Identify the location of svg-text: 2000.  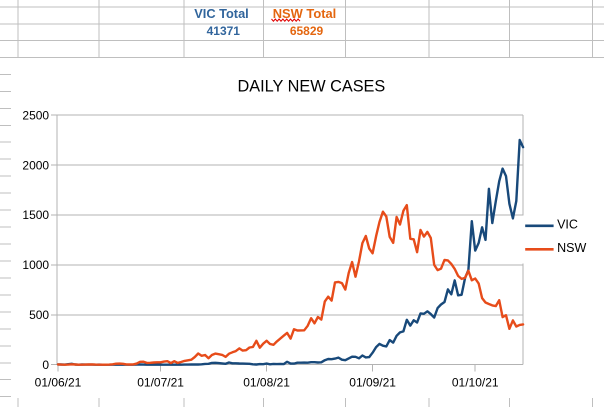
(35, 165).